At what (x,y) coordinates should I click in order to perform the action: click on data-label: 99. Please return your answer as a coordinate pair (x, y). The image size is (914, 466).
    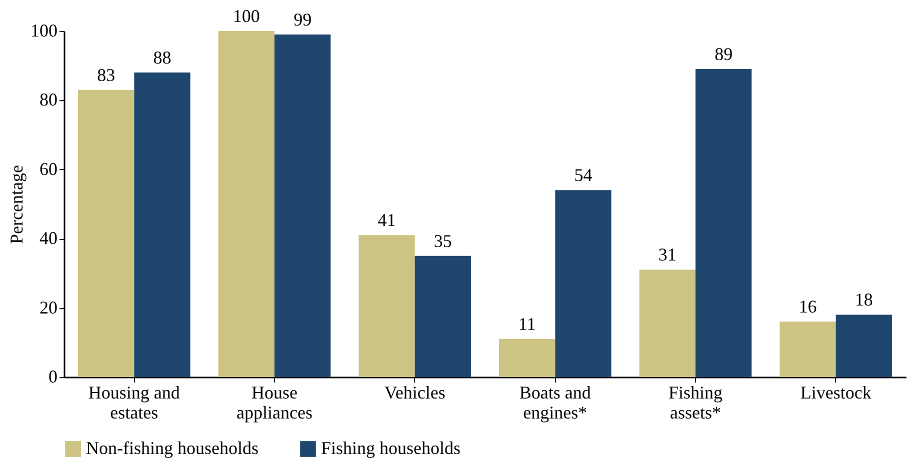
    Looking at the image, I should click on (303, 19).